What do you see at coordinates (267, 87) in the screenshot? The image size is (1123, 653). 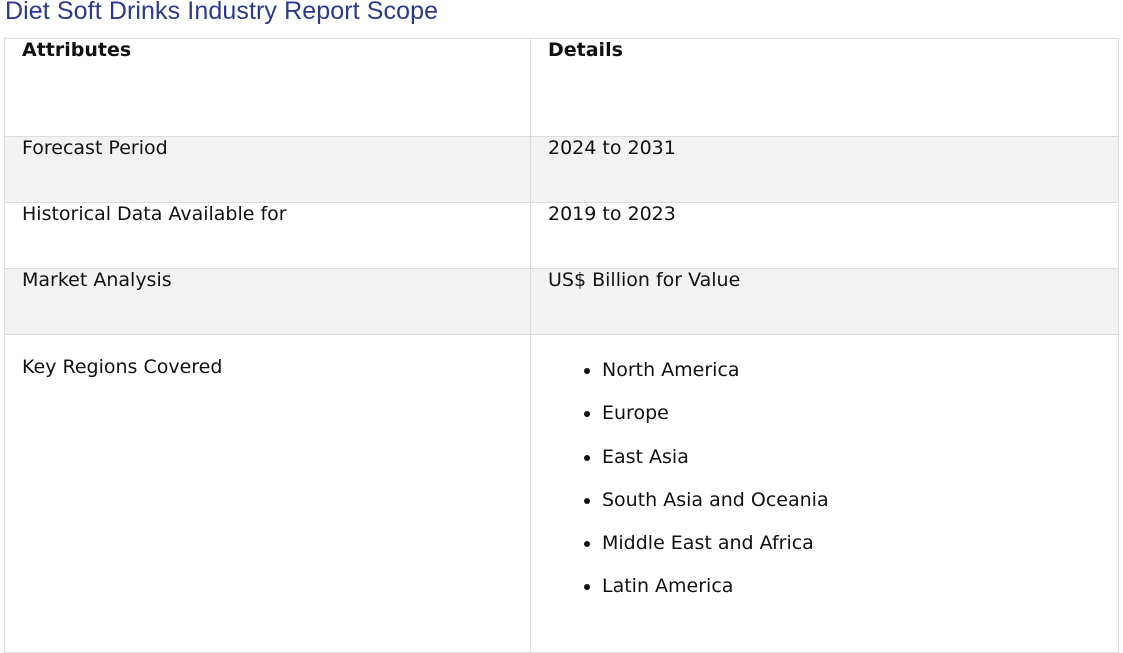 I see `column-header-attributes: Attributes` at bounding box center [267, 87].